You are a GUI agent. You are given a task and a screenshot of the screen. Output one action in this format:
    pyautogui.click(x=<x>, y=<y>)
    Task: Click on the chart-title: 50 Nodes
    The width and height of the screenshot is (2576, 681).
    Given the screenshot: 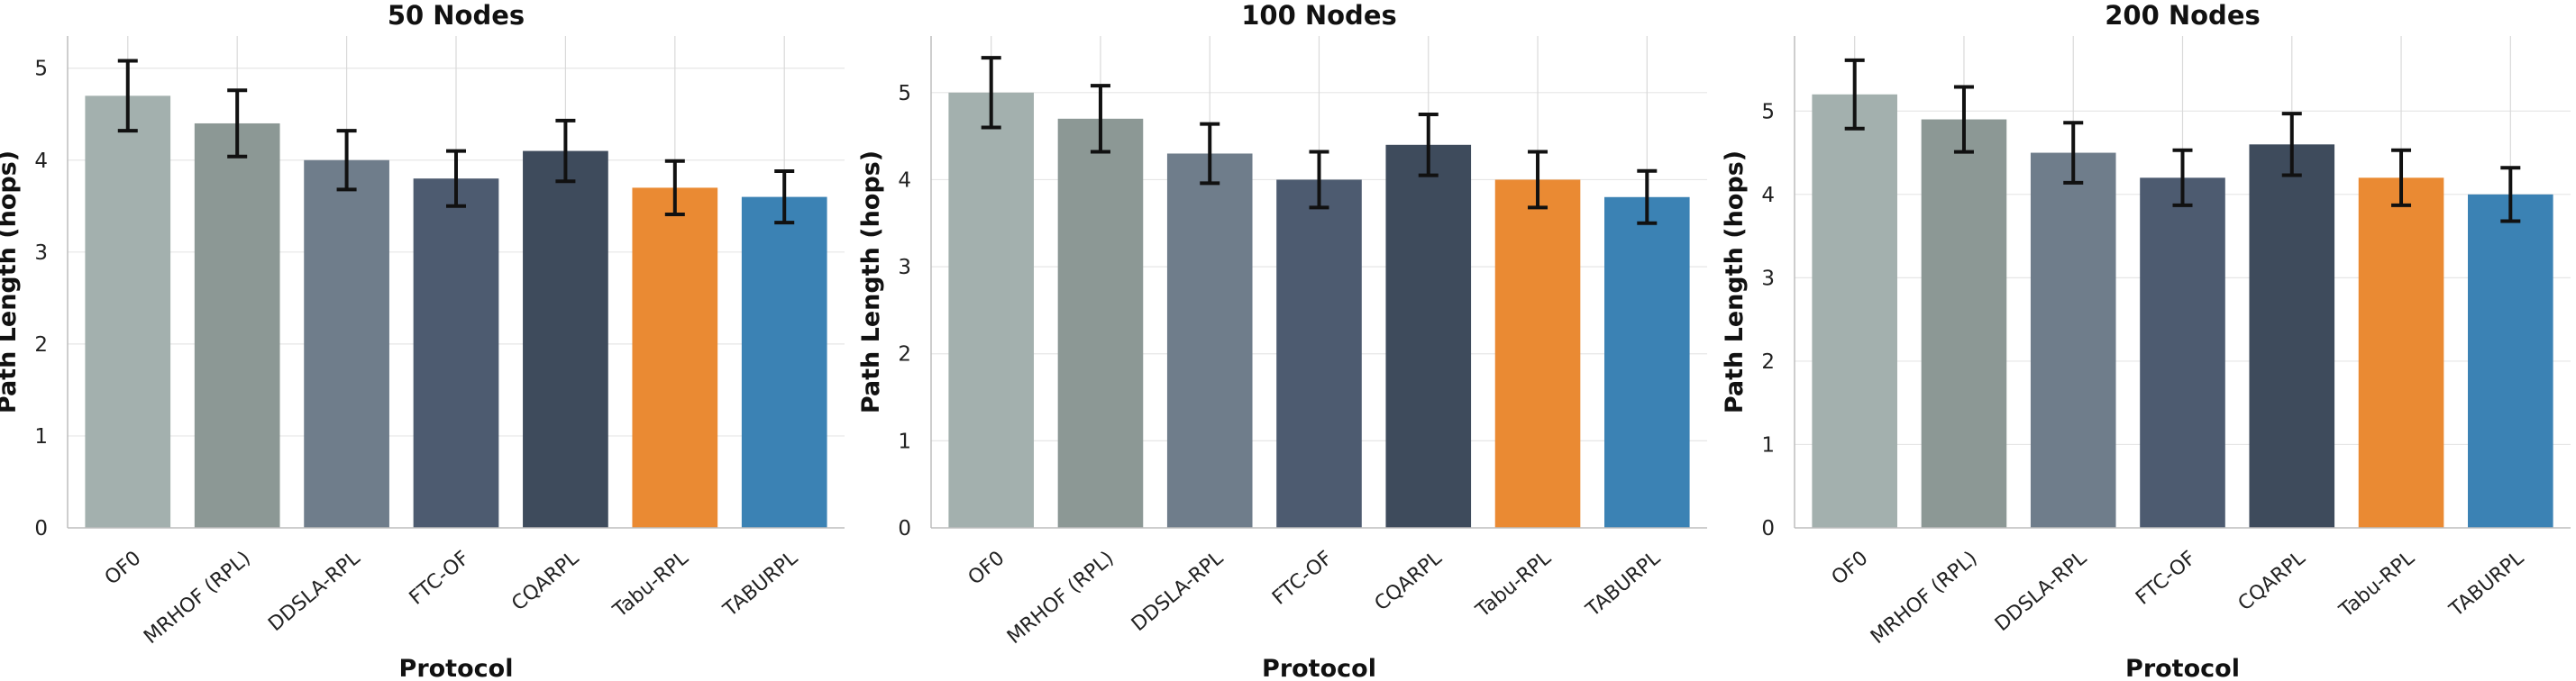 What is the action you would take?
    pyautogui.click(x=456, y=15)
    